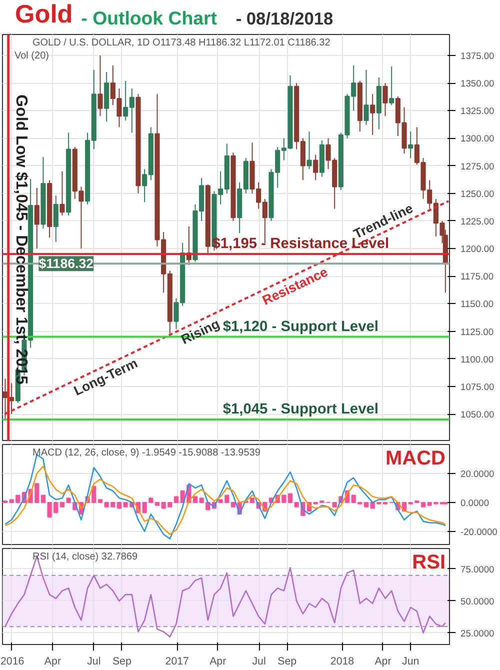 The image size is (500, 670). I want to click on ref-line-label: $1186.32, so click(66, 264).